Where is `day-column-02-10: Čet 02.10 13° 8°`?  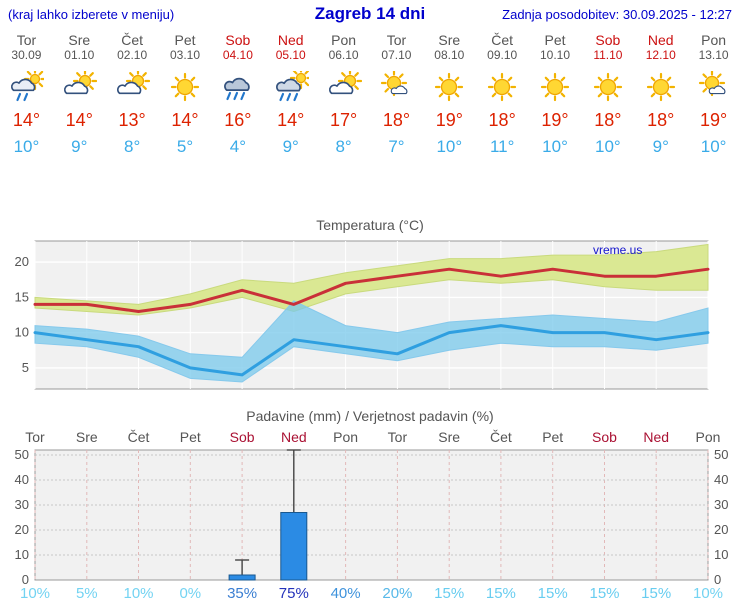
day-column-02-10: Čet 02.10 13° 8° is located at coordinates (132, 94).